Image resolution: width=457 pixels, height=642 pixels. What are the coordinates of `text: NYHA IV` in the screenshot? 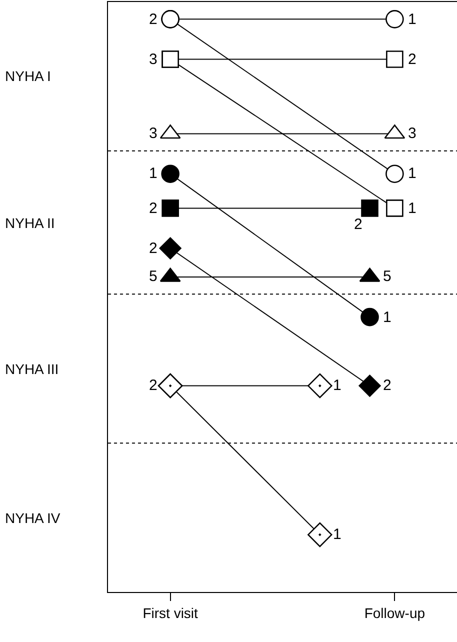 It's located at (33, 518).